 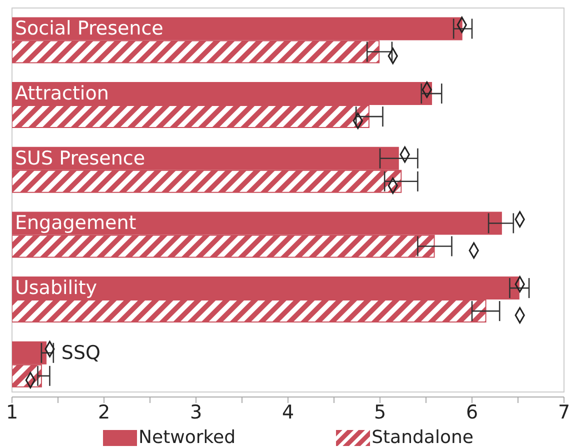 What do you see at coordinates (104, 412) in the screenshot?
I see `x-tick-label: 2` at bounding box center [104, 412].